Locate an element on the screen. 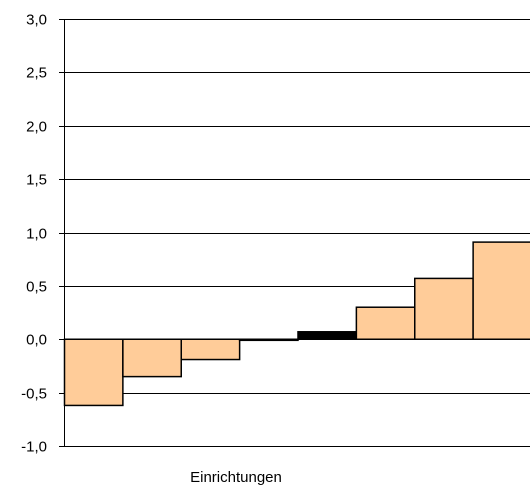  highlighted-bar is located at coordinates (327, 335).